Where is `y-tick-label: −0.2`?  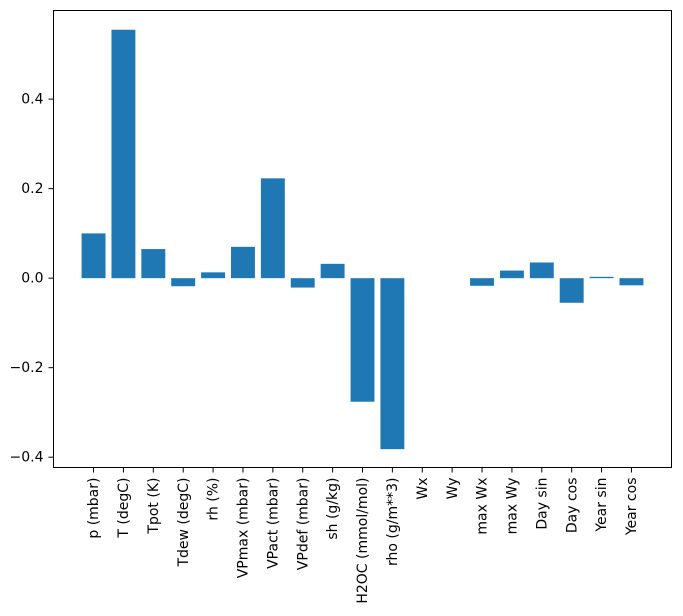 y-tick-label: −0.2 is located at coordinates (27, 368).